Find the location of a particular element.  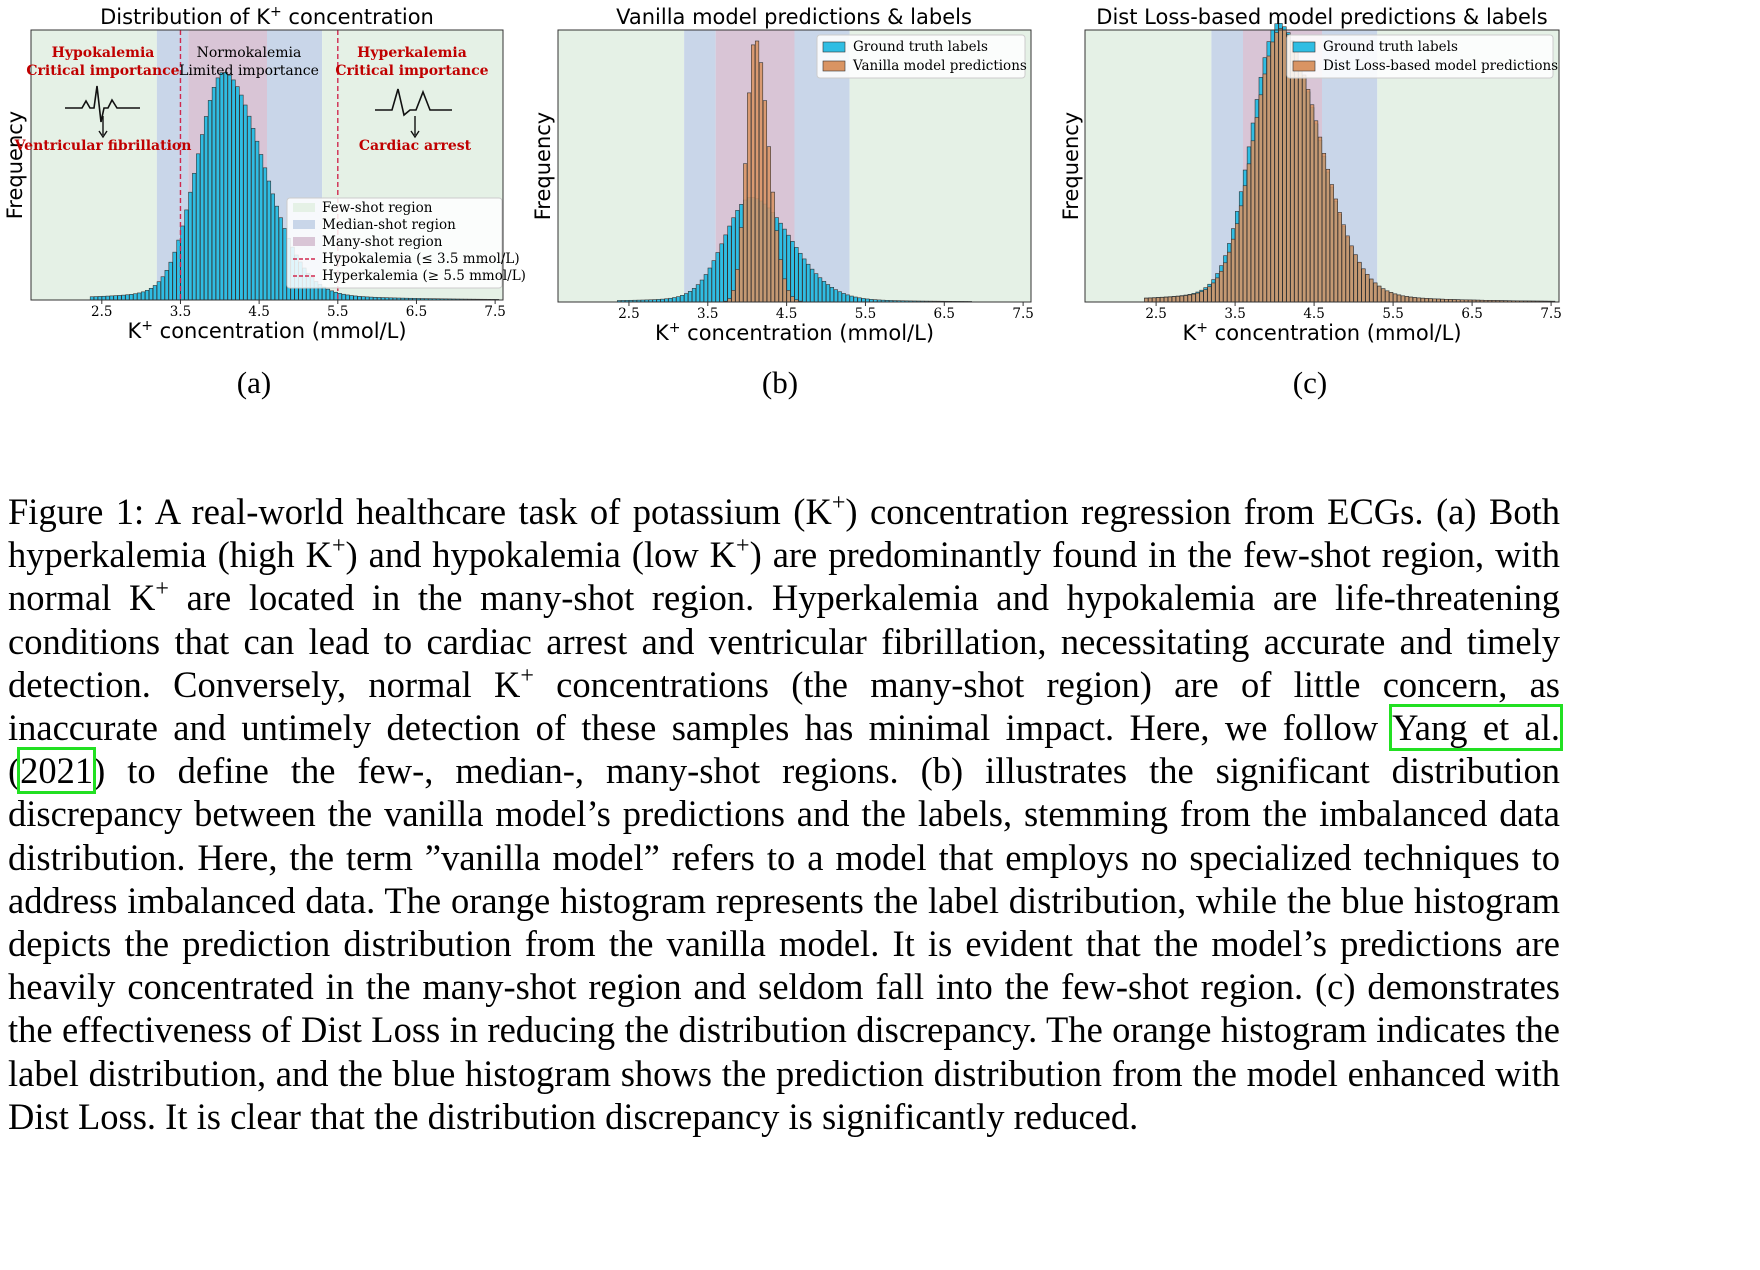

x-tick-label: 2.5 is located at coordinates (101, 312).